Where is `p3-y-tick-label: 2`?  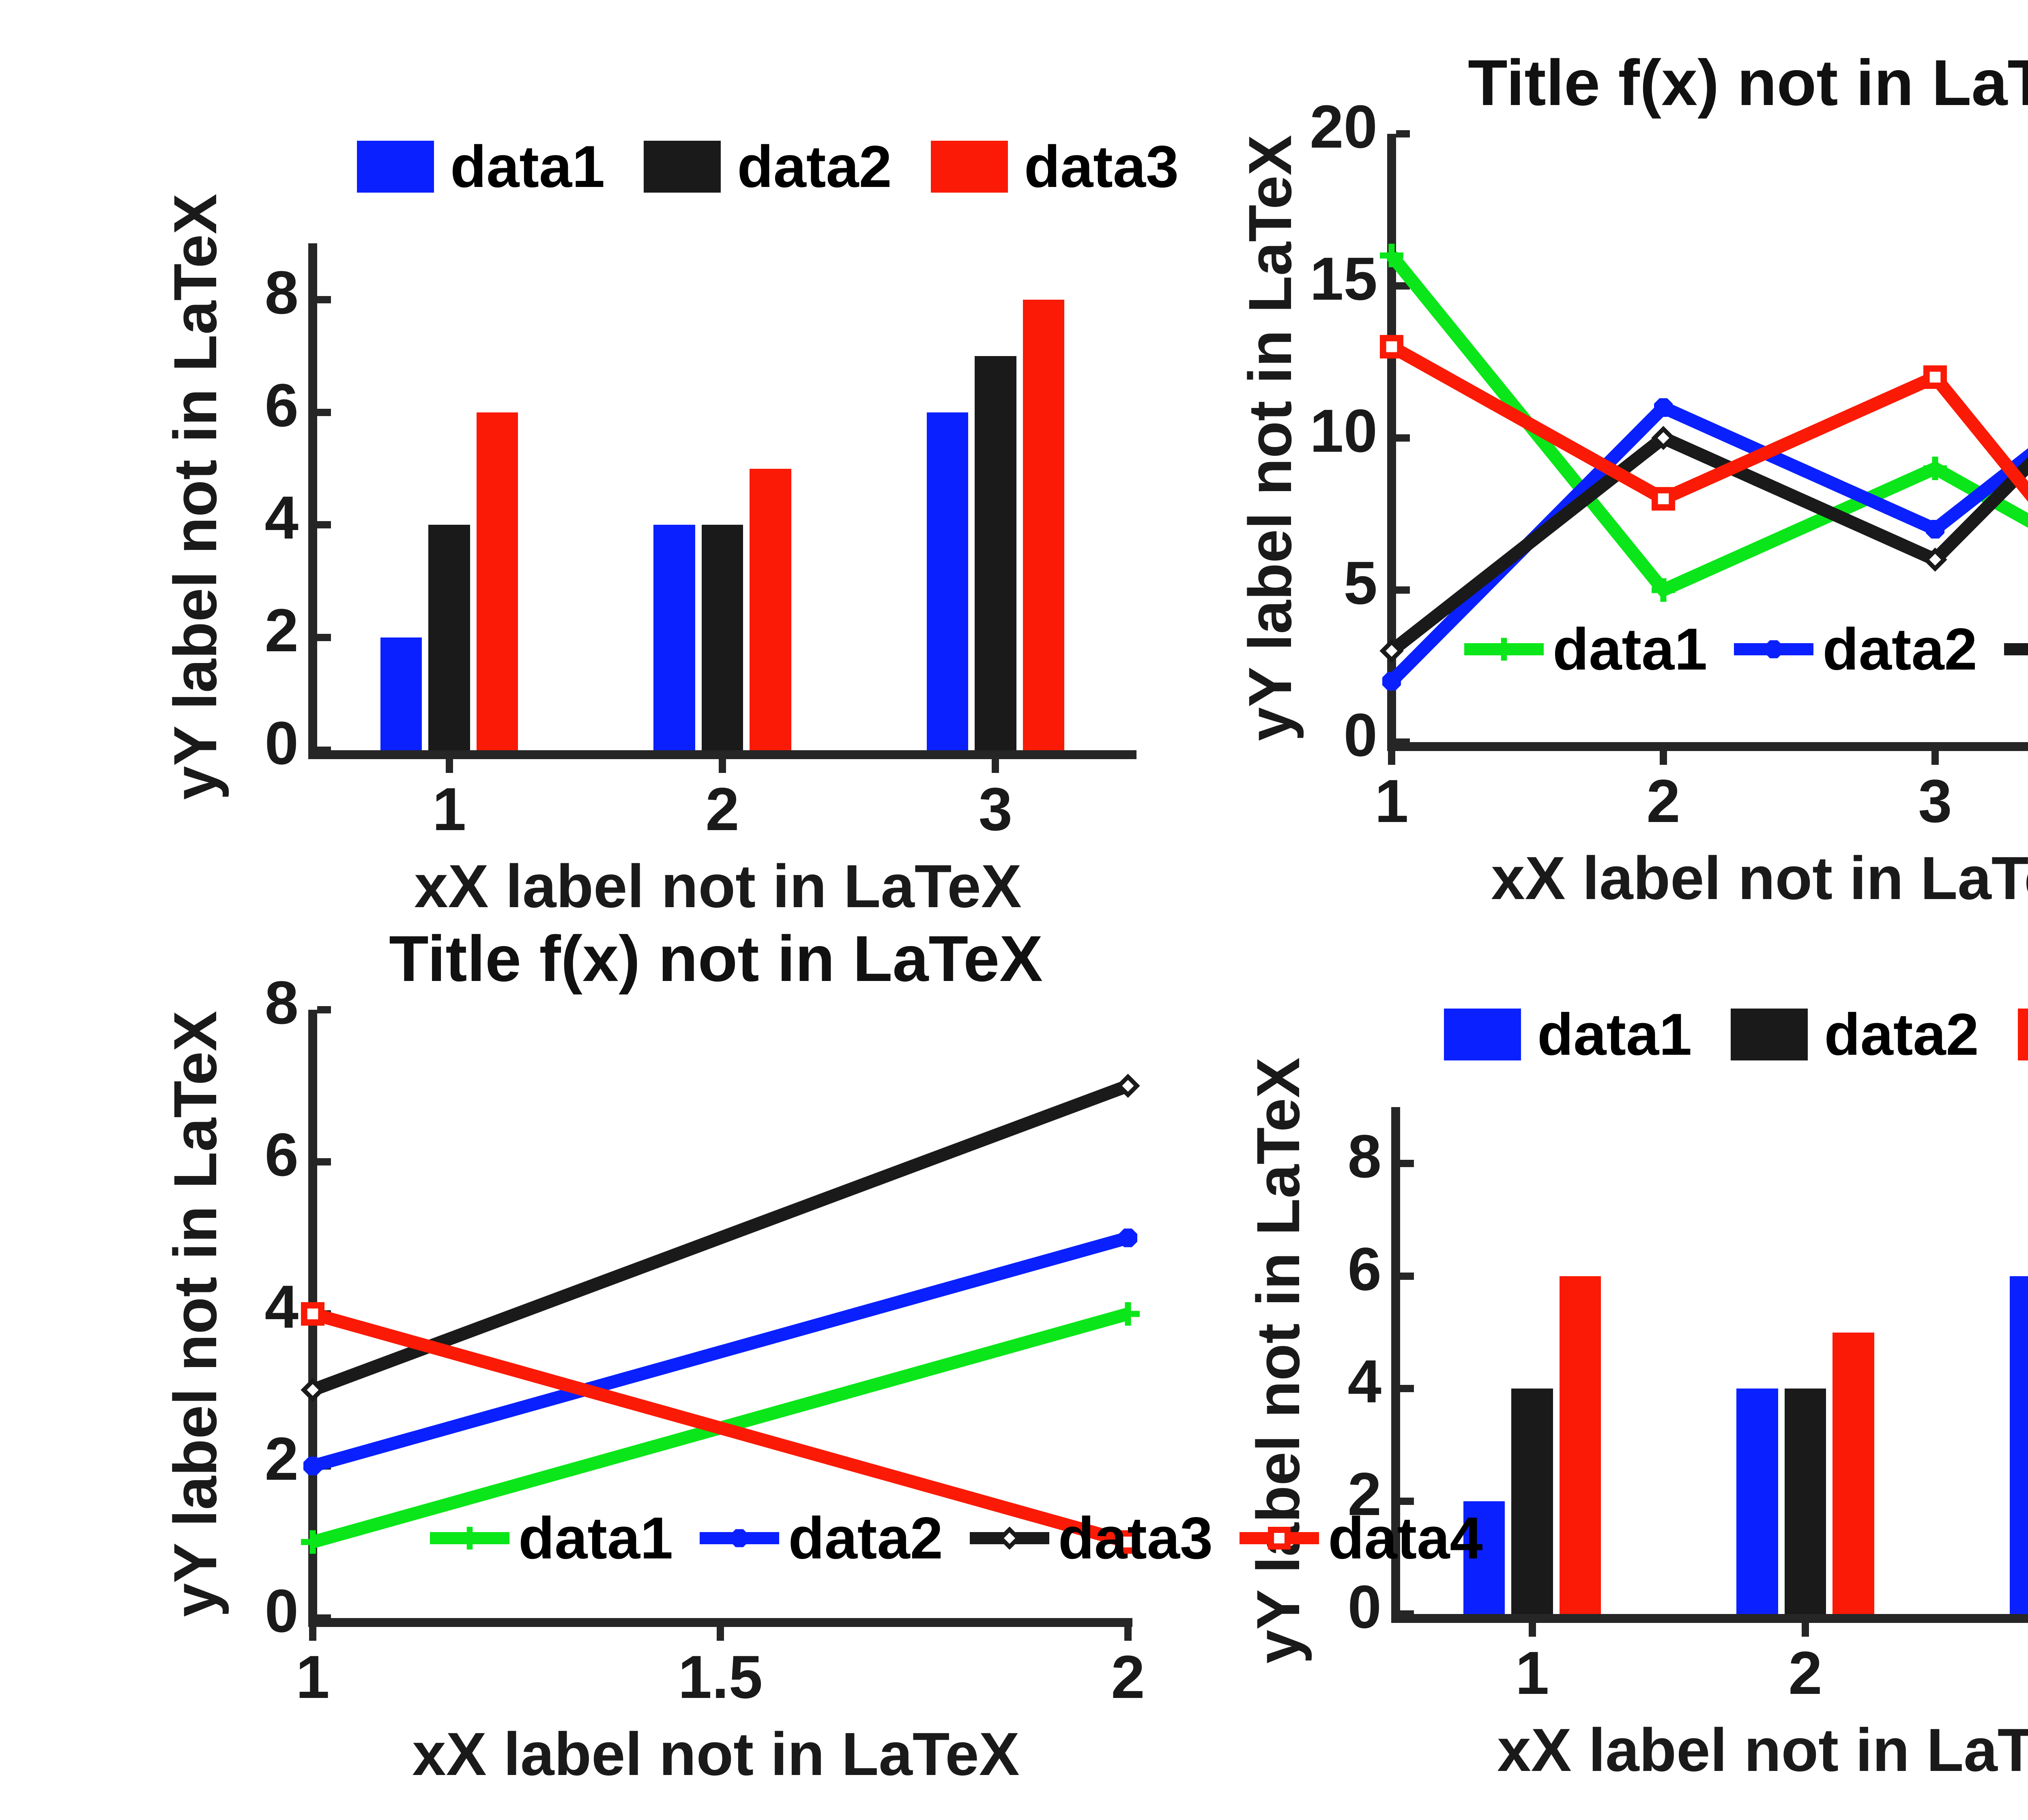 p3-y-tick-label: 2 is located at coordinates (282, 1459).